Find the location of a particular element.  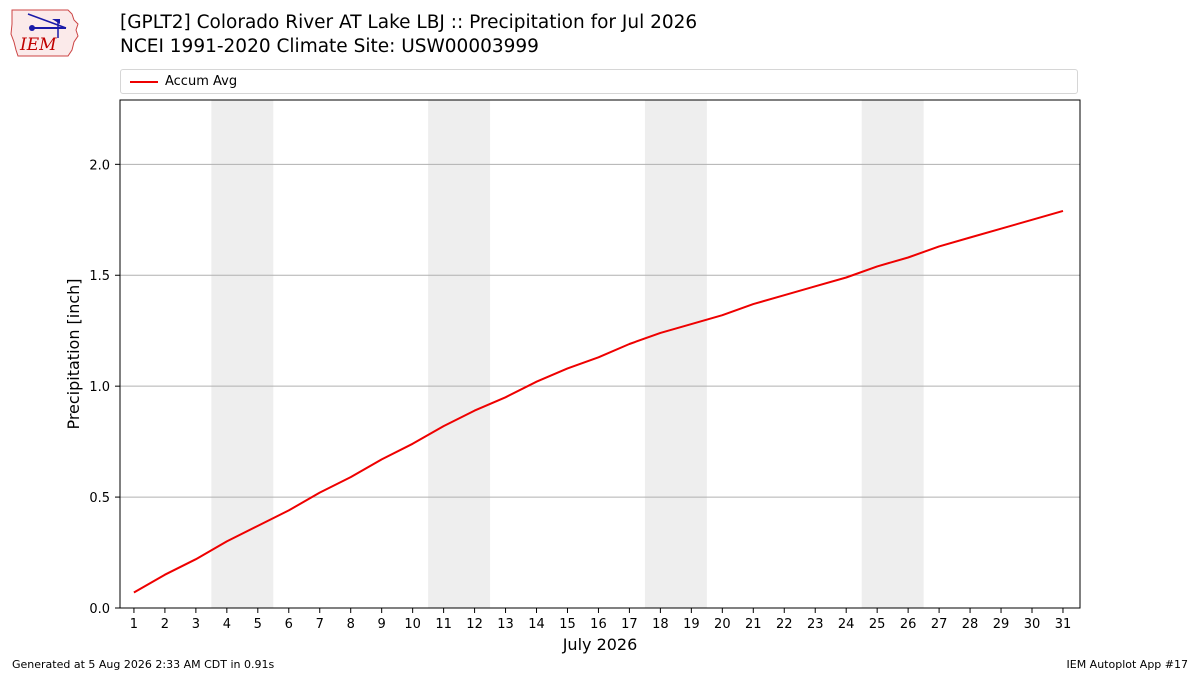

y-tick-label: 0.0 is located at coordinates (99, 609).